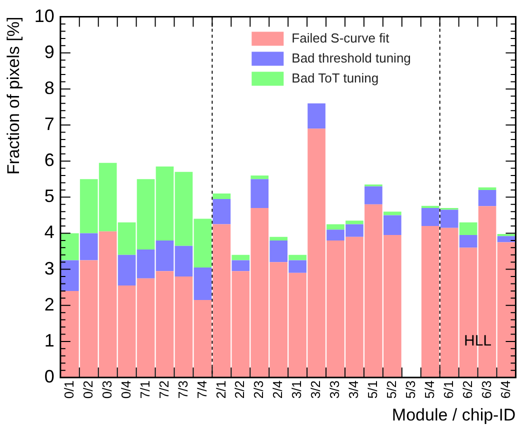  I want to click on y-tick-label: 3, so click(49, 268).